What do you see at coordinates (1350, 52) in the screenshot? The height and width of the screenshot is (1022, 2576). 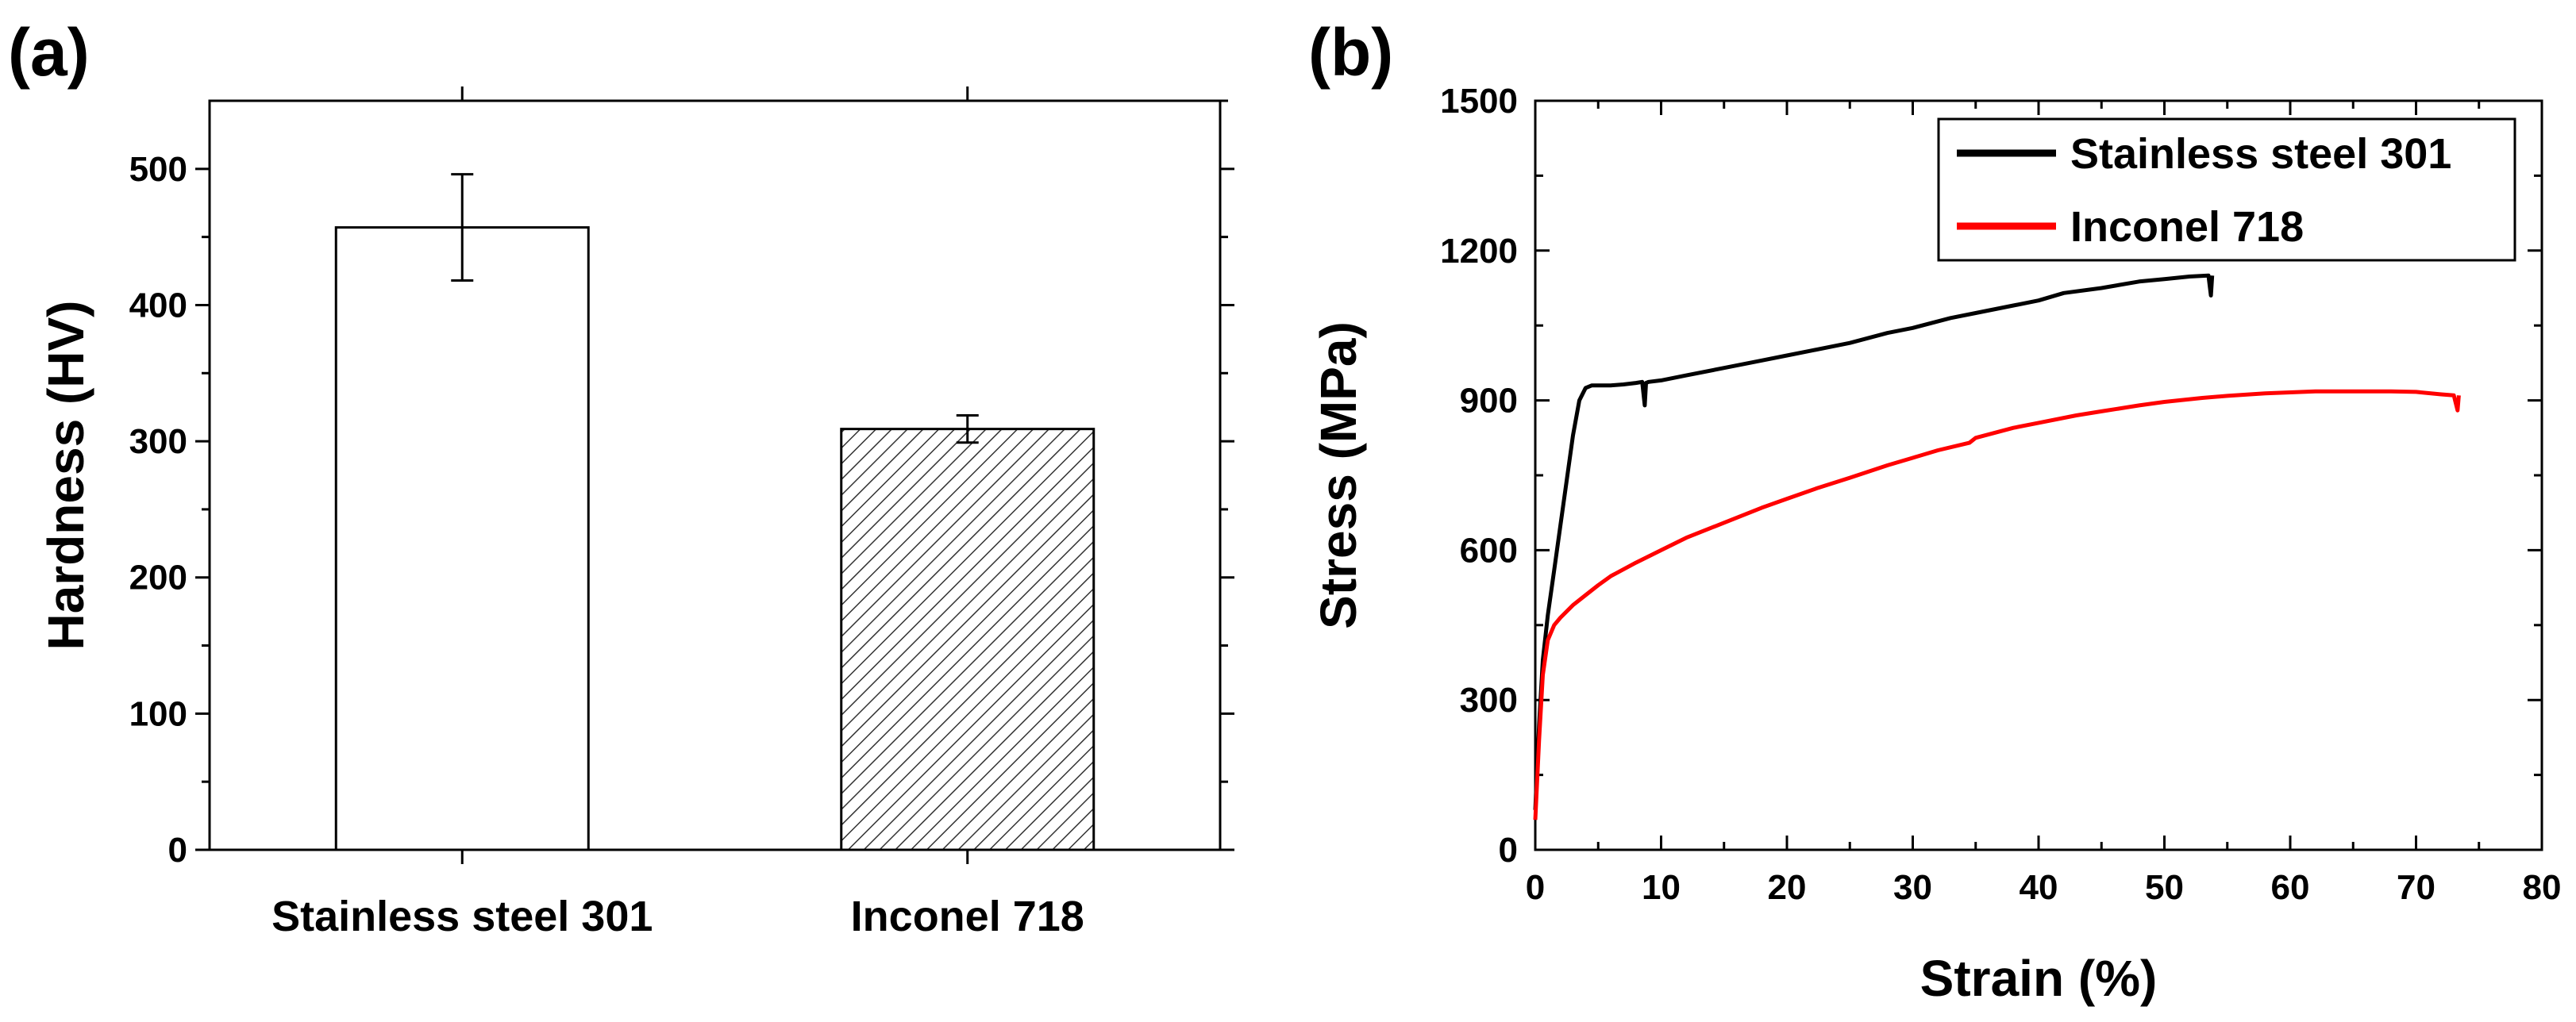 I see `panel-b-label: (b)` at bounding box center [1350, 52].